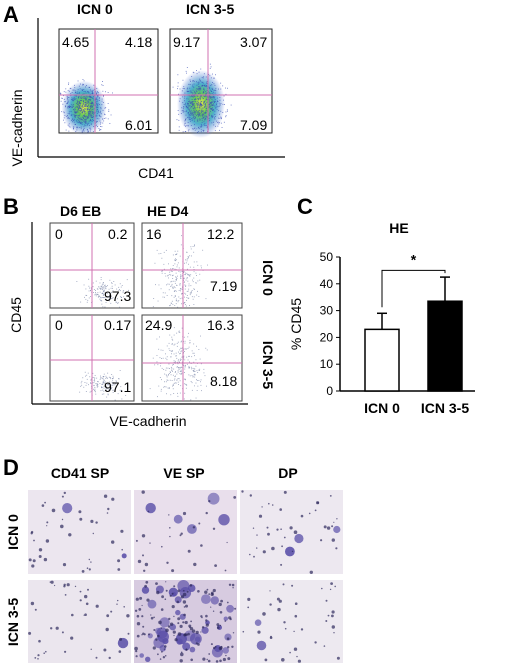  What do you see at coordinates (192, 358) in the screenshot?
I see `panel-b-flow-plot-hed4-icn35: 24.9 16.3 8.18` at bounding box center [192, 358].